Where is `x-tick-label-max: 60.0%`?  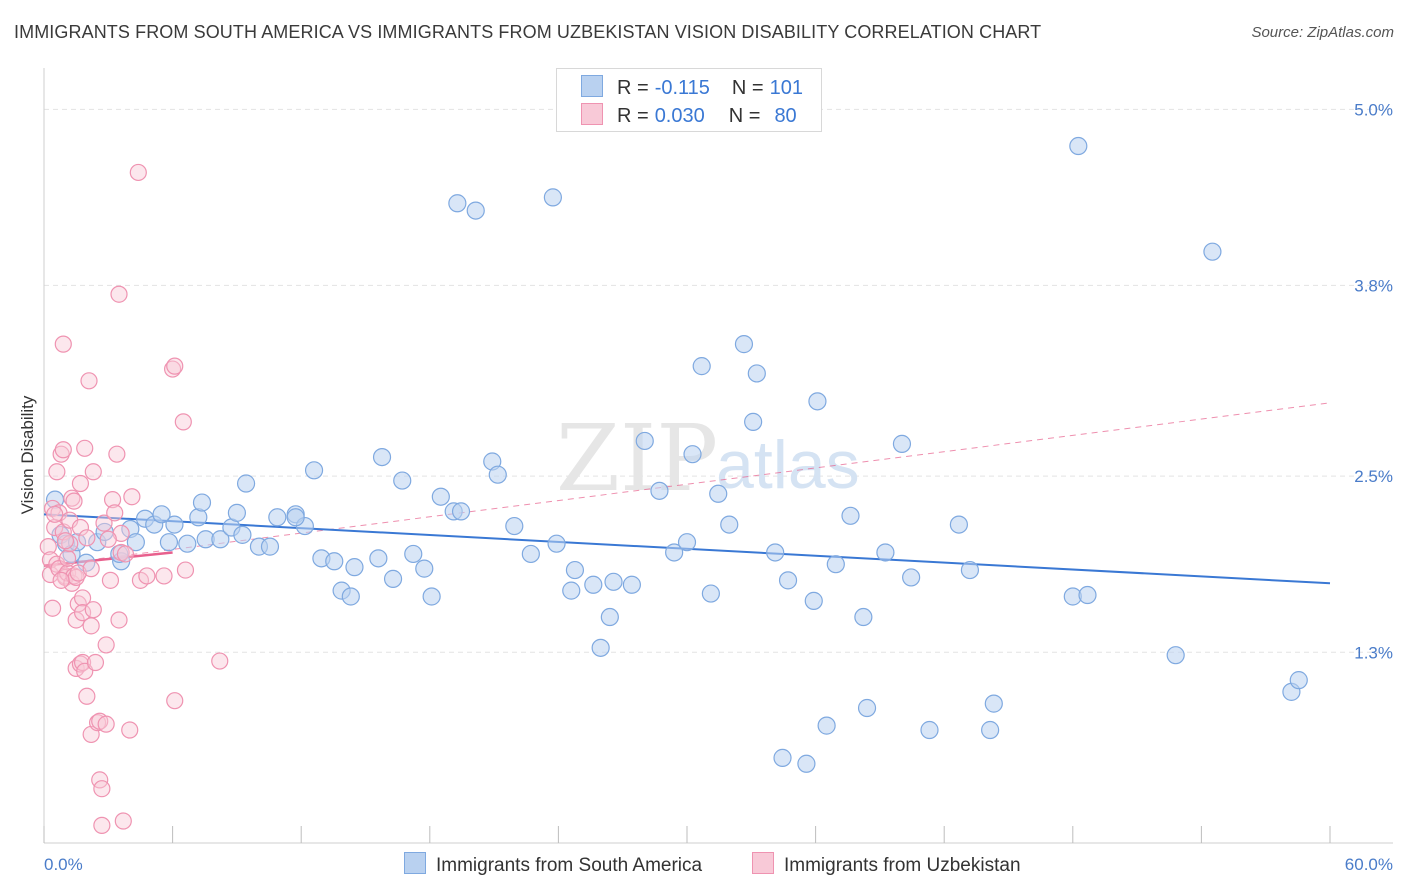
x-tick-label-max: 60.0% is located at coordinates (1369, 864).